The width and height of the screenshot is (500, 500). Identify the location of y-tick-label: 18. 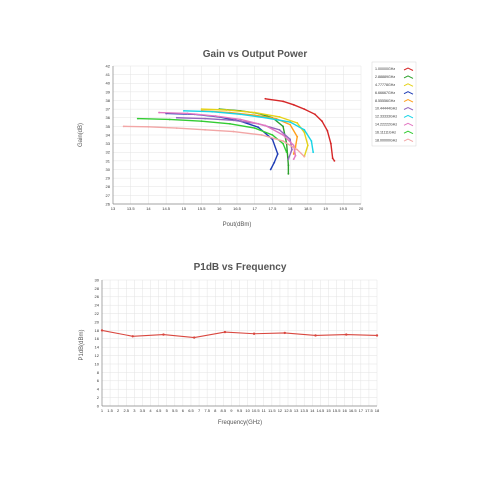
(97, 330).